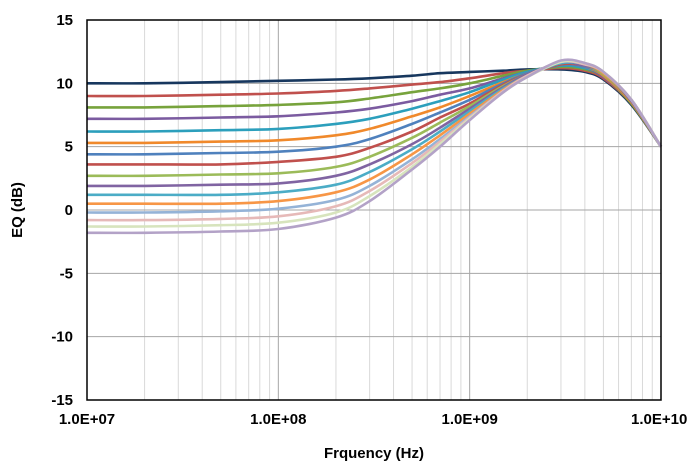  Describe the element at coordinates (69, 210) in the screenshot. I see `y-tick-label: 0` at that location.